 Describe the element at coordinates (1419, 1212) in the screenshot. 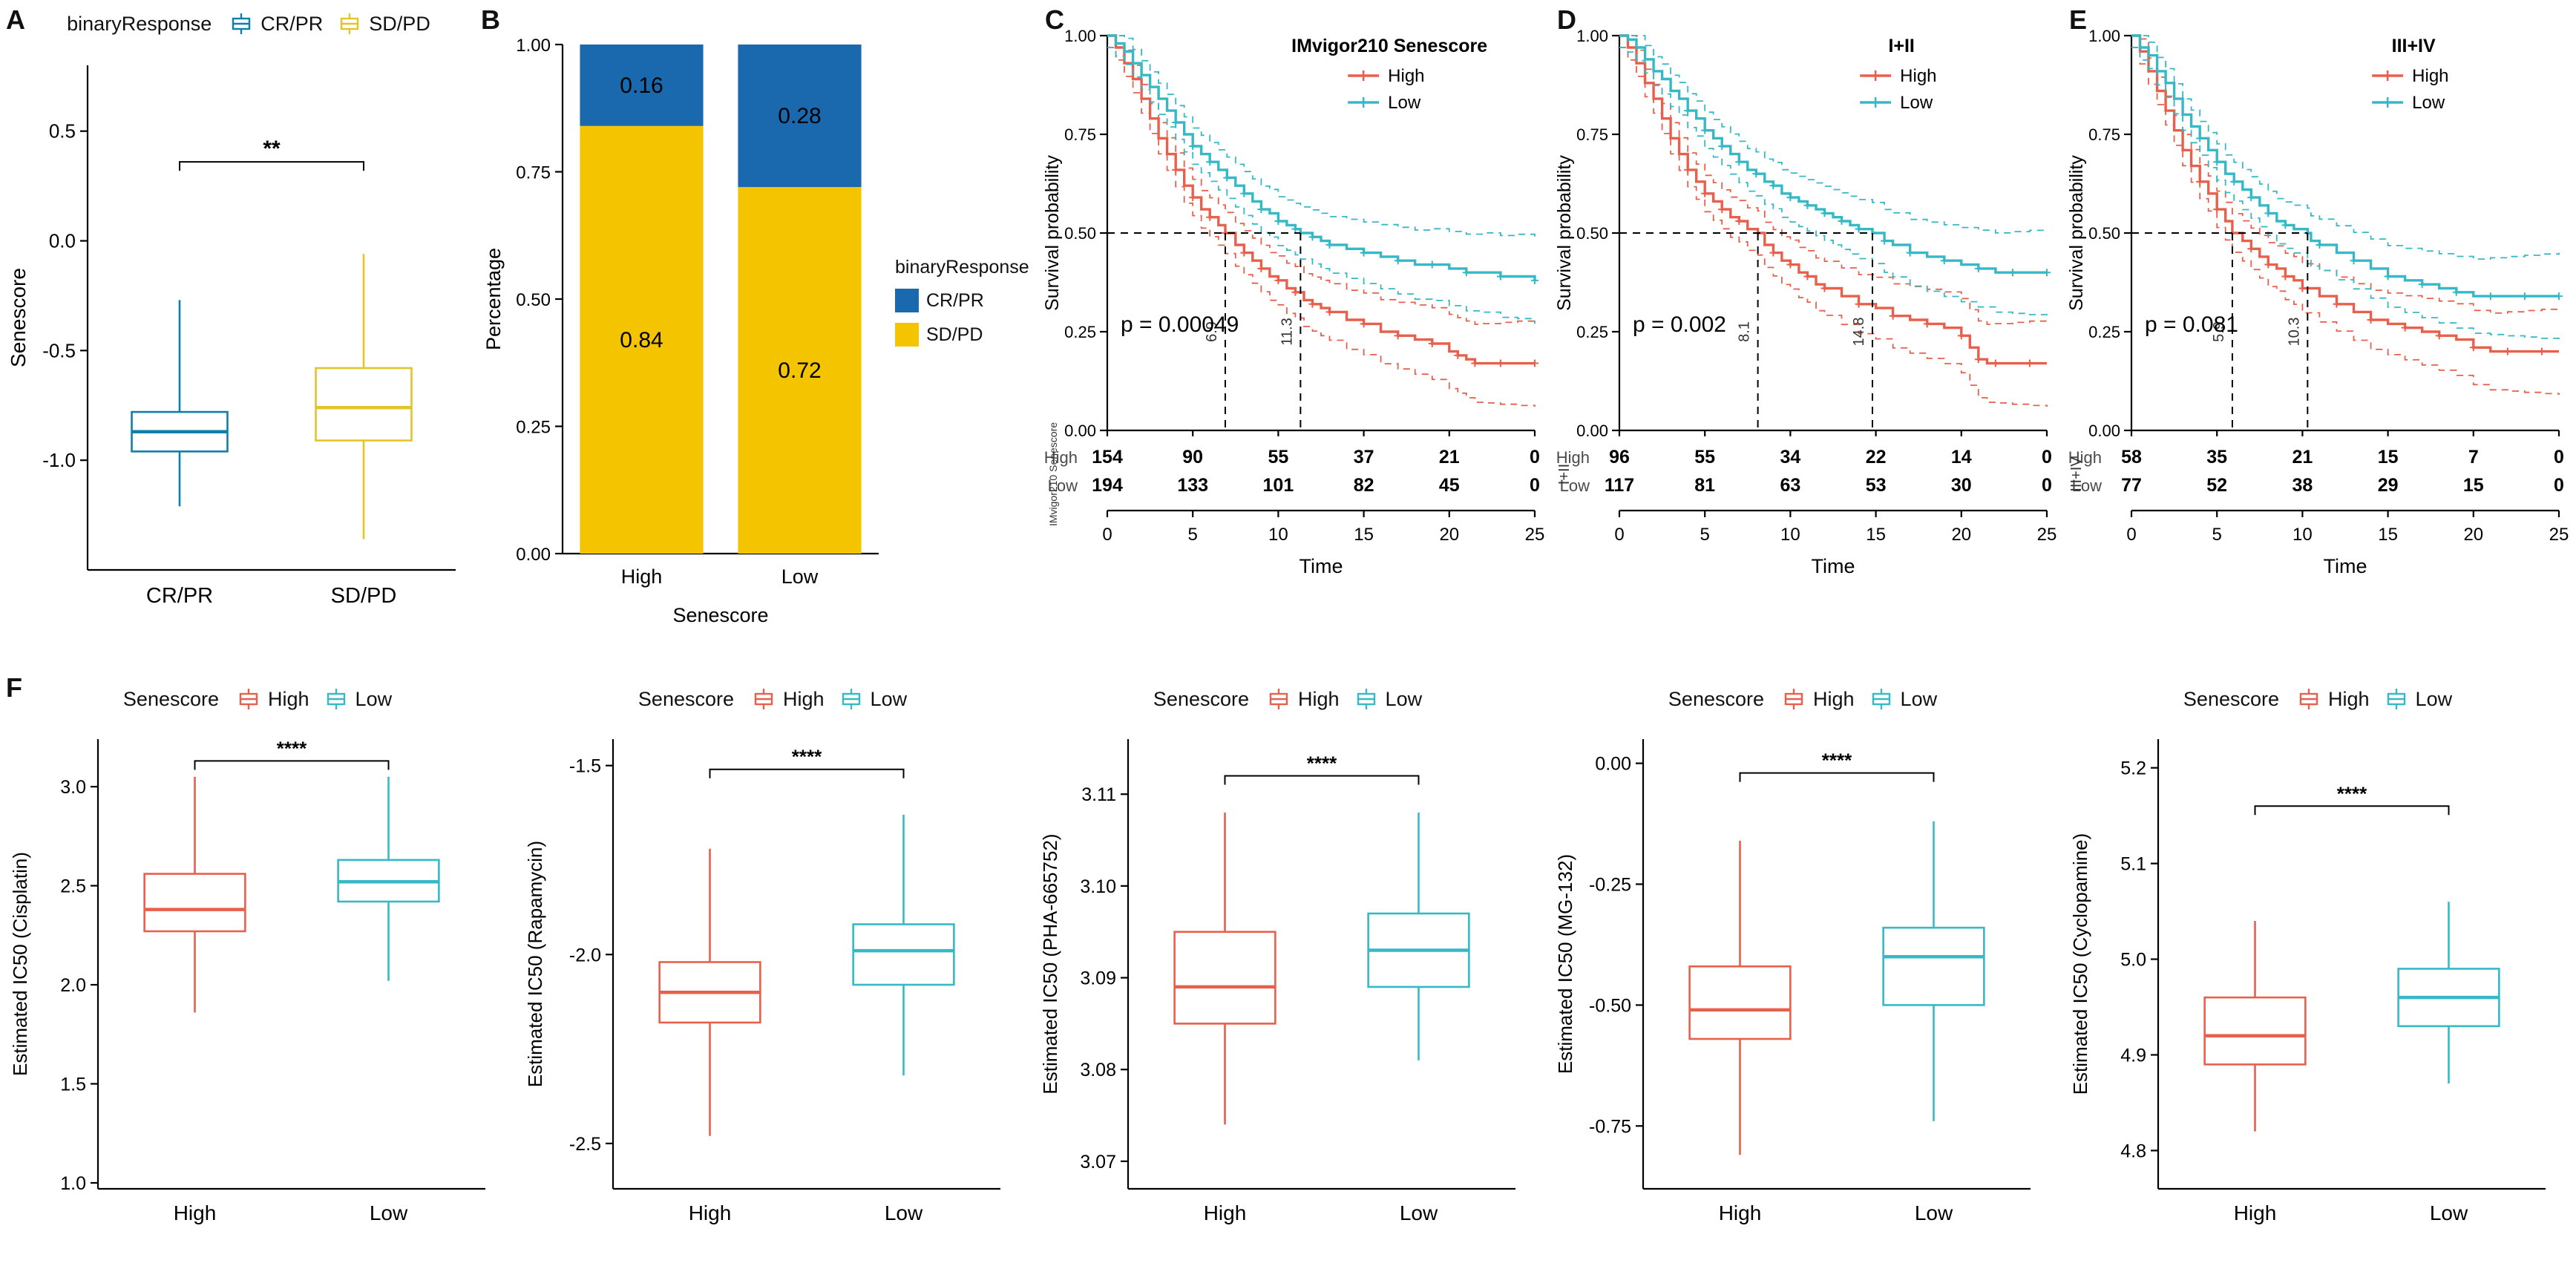

I see `x-category-label: Low` at that location.